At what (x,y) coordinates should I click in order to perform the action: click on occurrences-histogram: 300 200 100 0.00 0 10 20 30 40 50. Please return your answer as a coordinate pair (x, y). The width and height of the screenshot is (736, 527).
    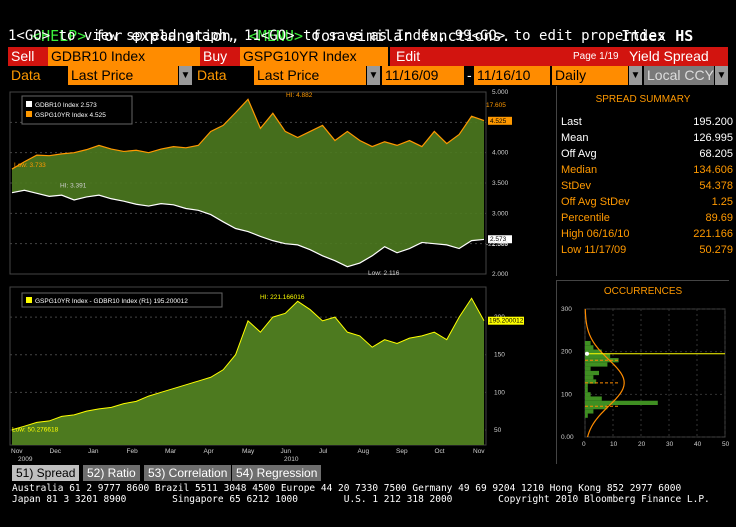
    Looking at the image, I should click on (645, 377).